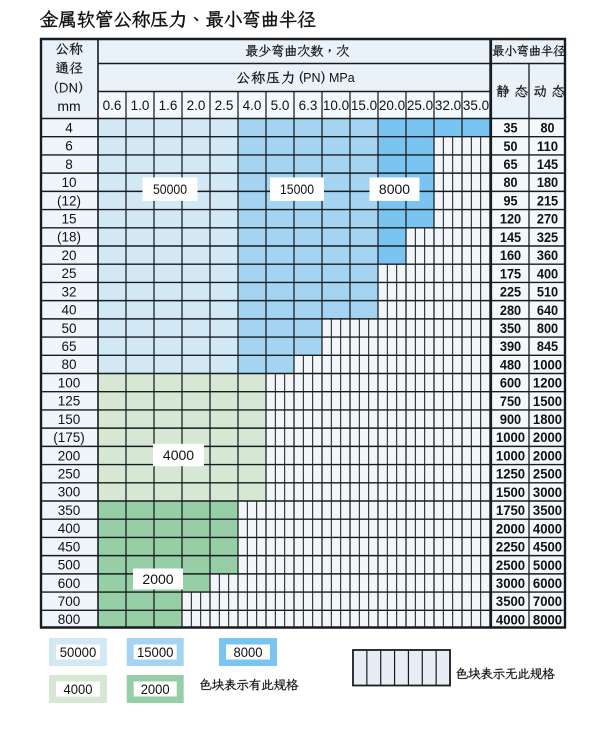  I want to click on svg-text: 0.6, so click(112, 105).